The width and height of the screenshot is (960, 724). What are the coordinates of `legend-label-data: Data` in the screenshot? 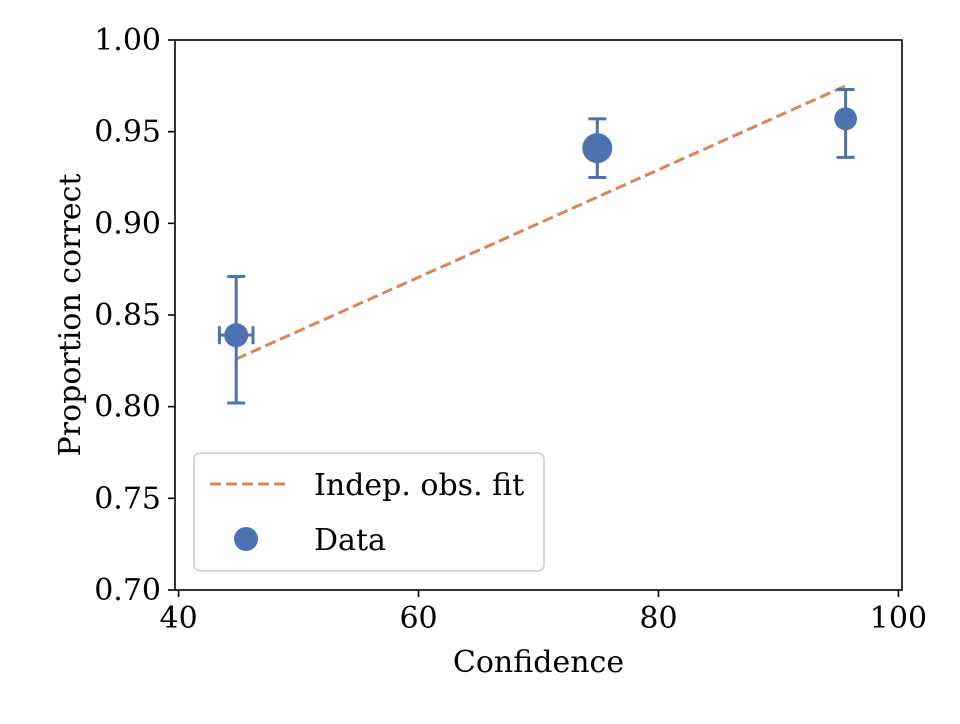 It's located at (350, 540).